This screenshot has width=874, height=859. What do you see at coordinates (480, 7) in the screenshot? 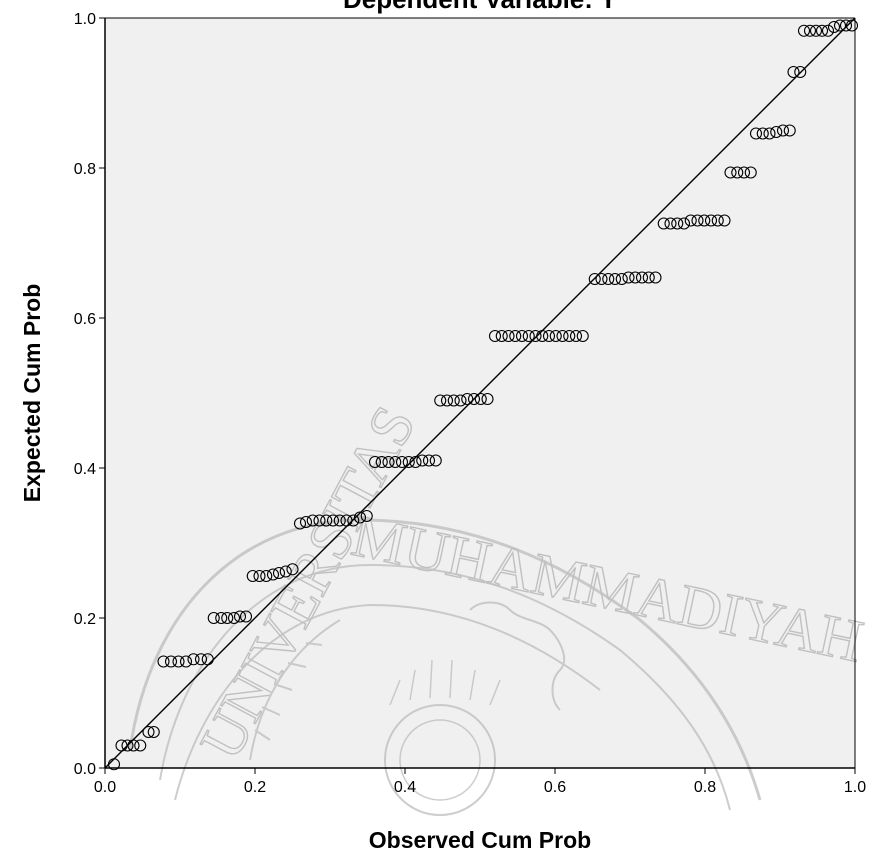
I see `chart-title: Dependent Variable: Y` at bounding box center [480, 7].